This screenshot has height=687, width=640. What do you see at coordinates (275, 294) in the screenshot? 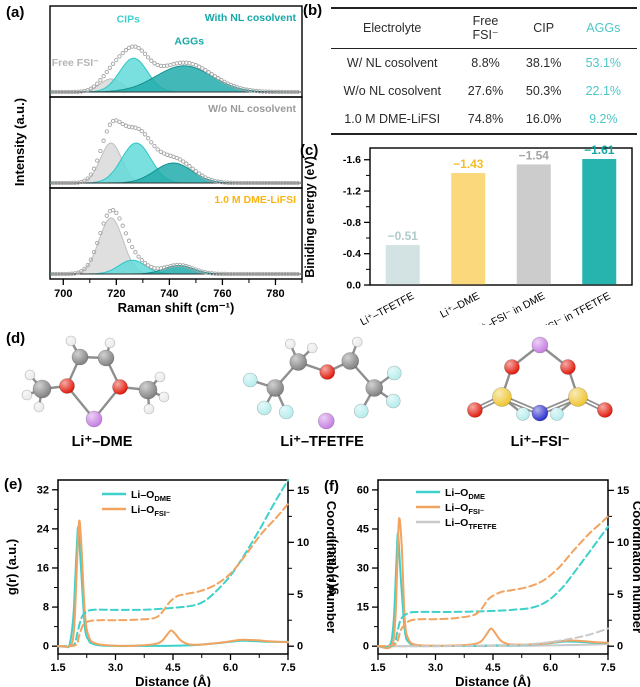
I see `x-tick-label: 780` at bounding box center [275, 294].